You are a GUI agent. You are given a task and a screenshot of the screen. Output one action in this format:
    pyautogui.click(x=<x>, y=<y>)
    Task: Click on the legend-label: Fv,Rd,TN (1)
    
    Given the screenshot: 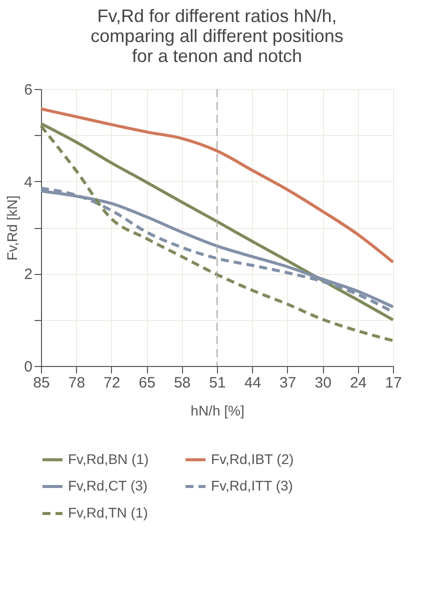 What is the action you would take?
    pyautogui.click(x=108, y=512)
    